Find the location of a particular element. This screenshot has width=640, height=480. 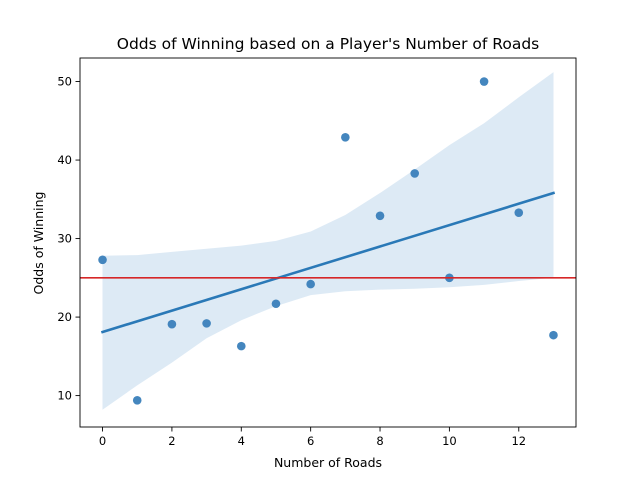

x-tick-label: 0 is located at coordinates (102, 441).